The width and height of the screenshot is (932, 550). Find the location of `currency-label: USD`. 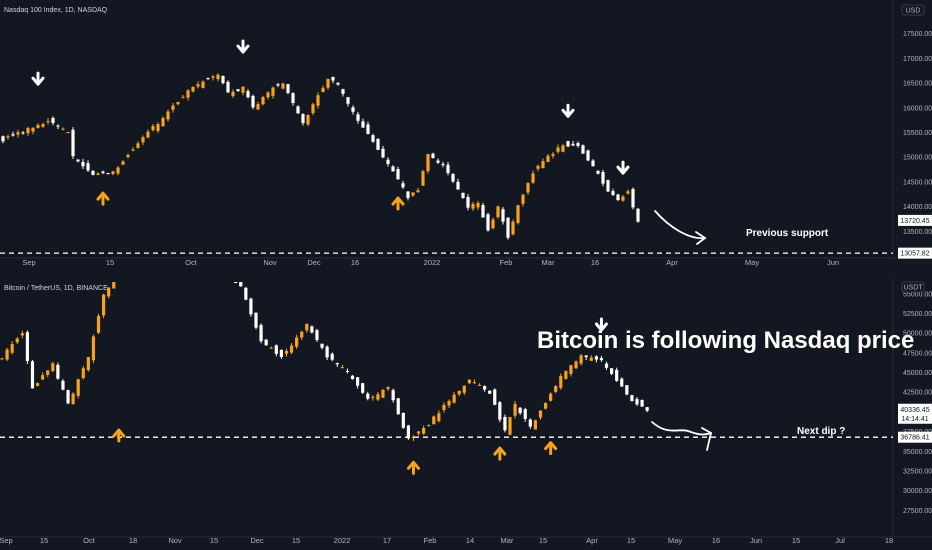

currency-label: USD is located at coordinates (913, 11).